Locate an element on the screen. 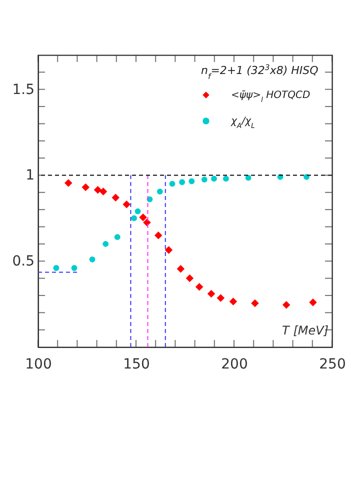 The image size is (349, 498). y-tick-label: 1 is located at coordinates (30, 176).